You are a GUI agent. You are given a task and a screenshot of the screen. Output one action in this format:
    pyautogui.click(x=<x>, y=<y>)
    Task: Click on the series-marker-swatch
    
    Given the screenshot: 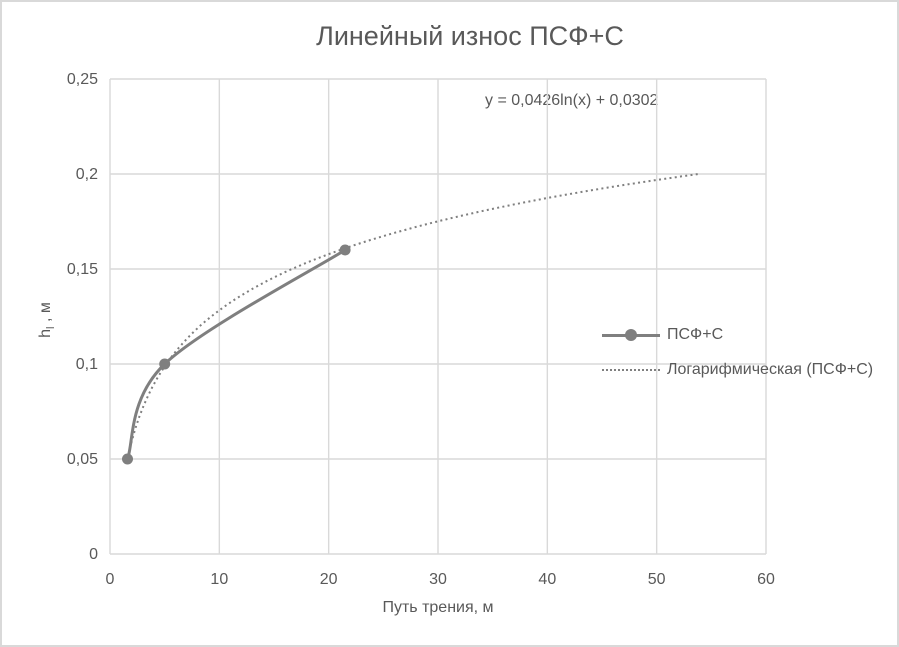 What is the action you would take?
    pyautogui.click(x=631, y=335)
    